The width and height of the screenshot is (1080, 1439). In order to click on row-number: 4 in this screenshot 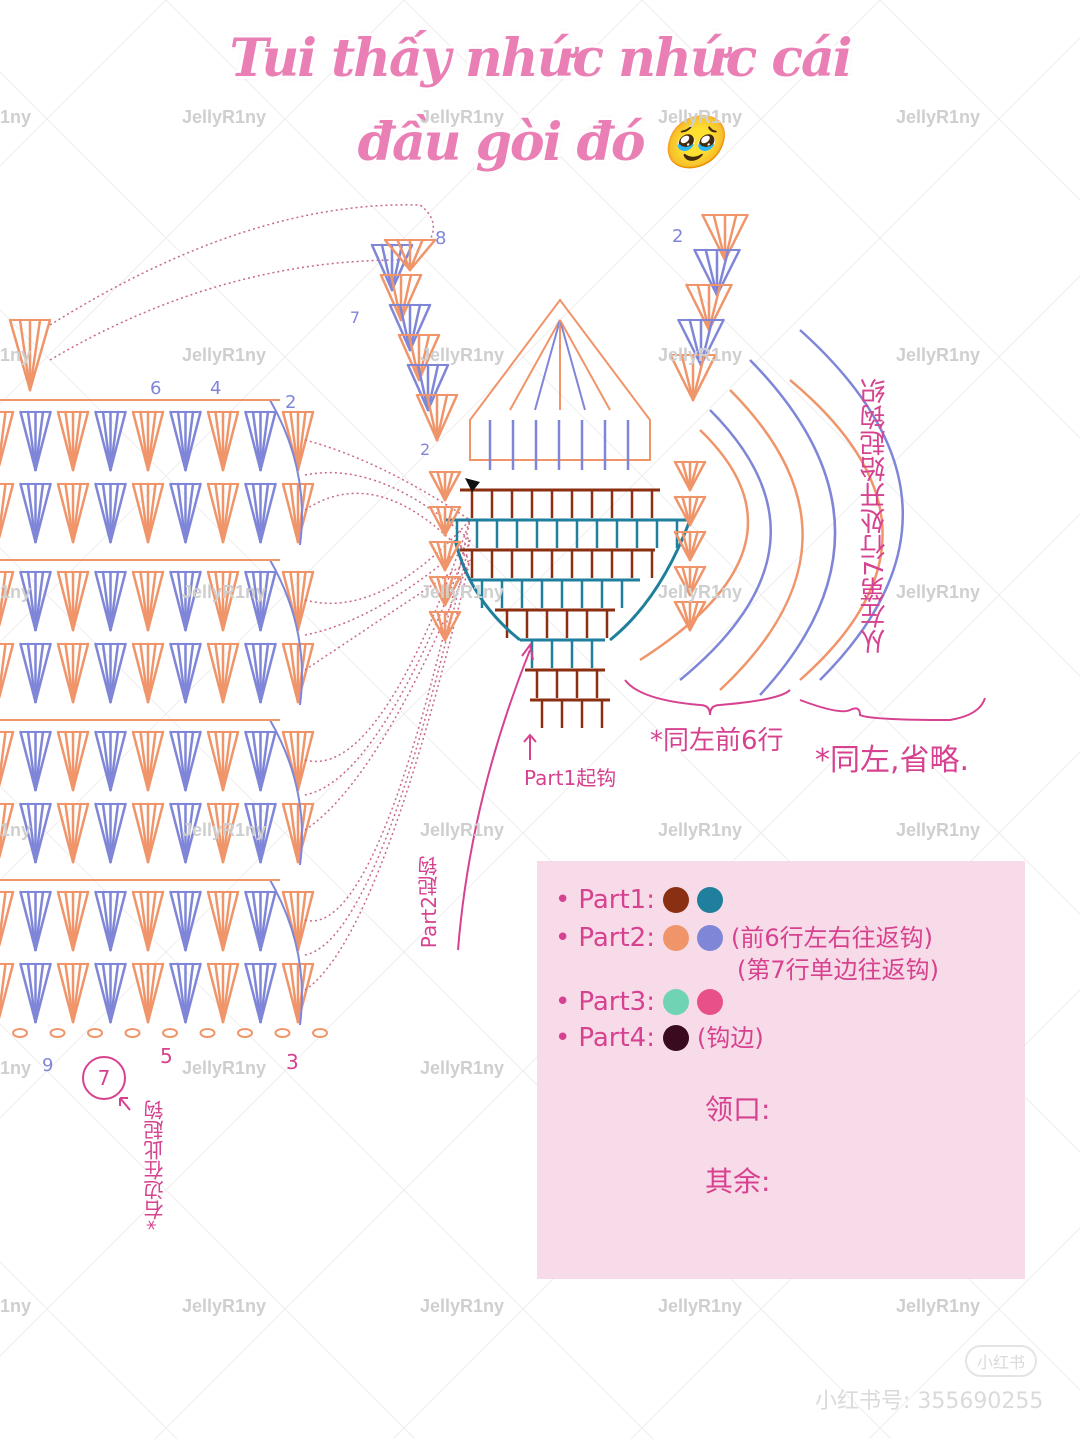, I will do `click(216, 388)`.